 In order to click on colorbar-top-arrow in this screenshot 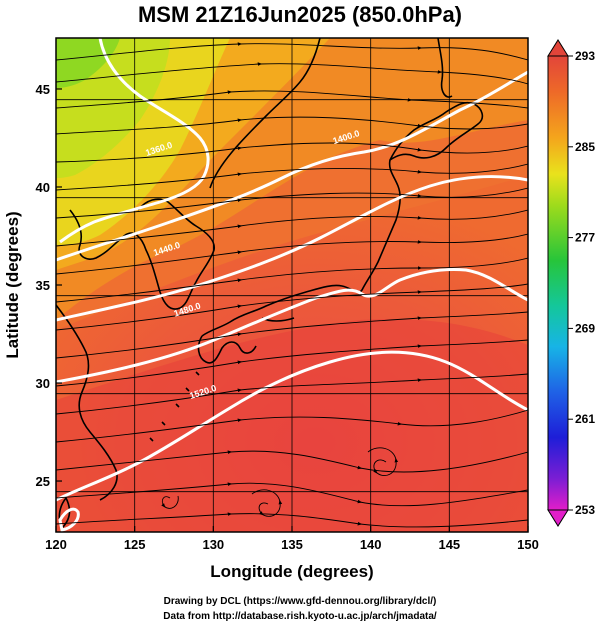, I will do `click(558, 48)`.